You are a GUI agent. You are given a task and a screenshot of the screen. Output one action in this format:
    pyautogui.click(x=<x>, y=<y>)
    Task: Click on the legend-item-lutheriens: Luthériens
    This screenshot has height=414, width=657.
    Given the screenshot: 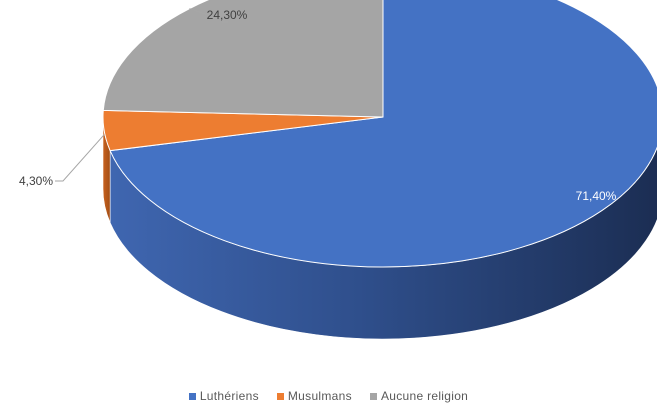 What is the action you would take?
    pyautogui.click(x=223, y=396)
    